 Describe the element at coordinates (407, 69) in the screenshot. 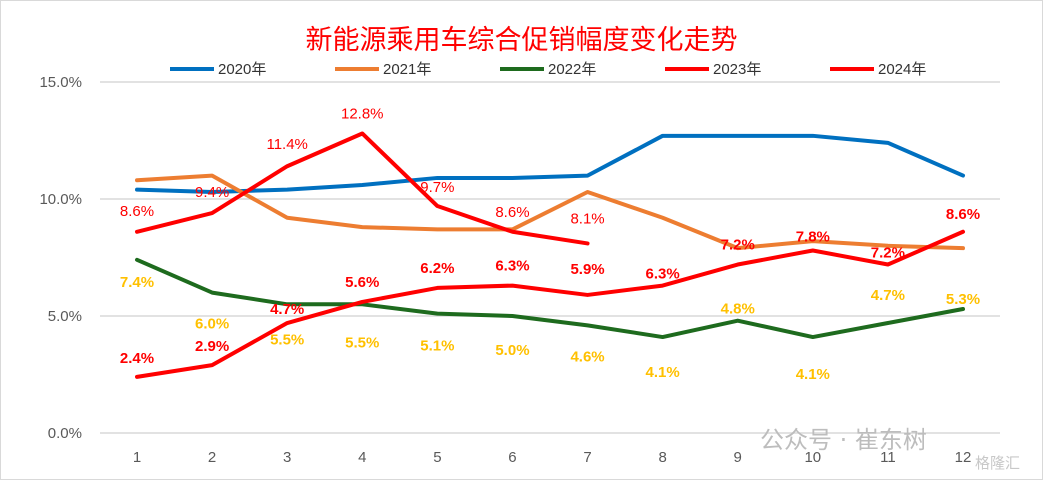

I see `legend-label: 2021年` at that location.